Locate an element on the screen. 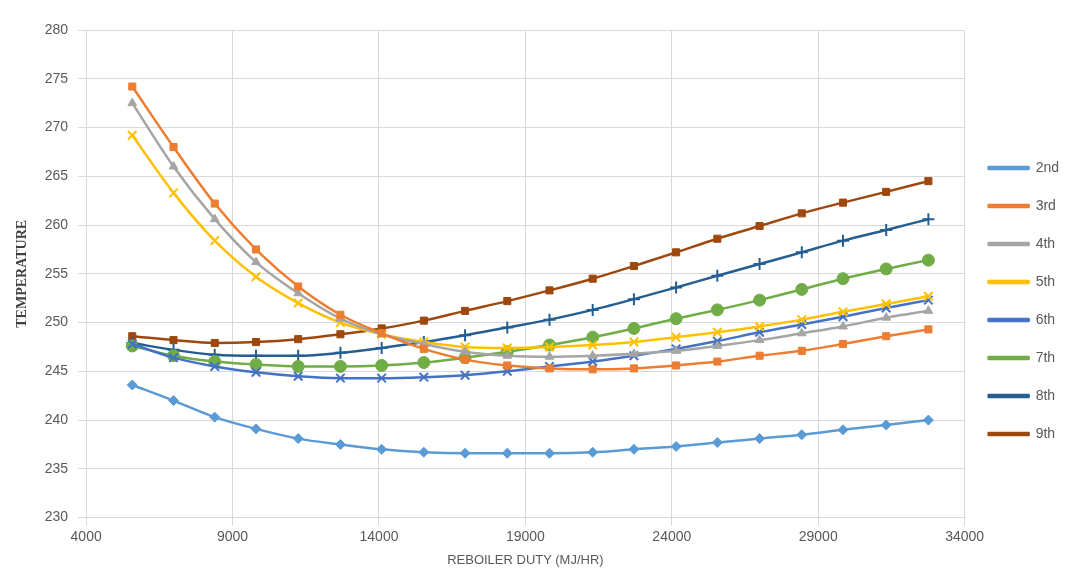 The width and height of the screenshot is (1089, 582). x-tick-label: 14000 is located at coordinates (379, 535).